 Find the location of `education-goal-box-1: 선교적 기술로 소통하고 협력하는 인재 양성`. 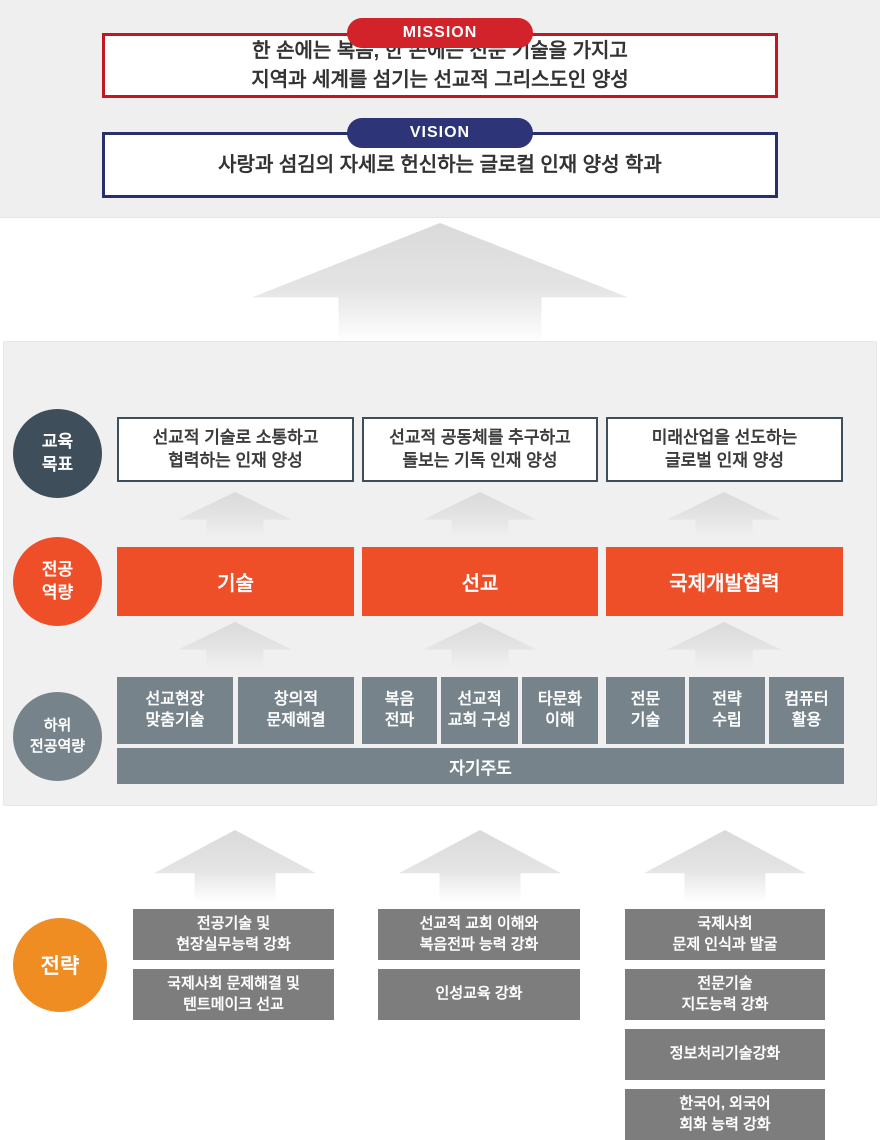

education-goal-box-1: 선교적 기술로 소통하고 협력하는 인재 양성 is located at coordinates (235, 449).